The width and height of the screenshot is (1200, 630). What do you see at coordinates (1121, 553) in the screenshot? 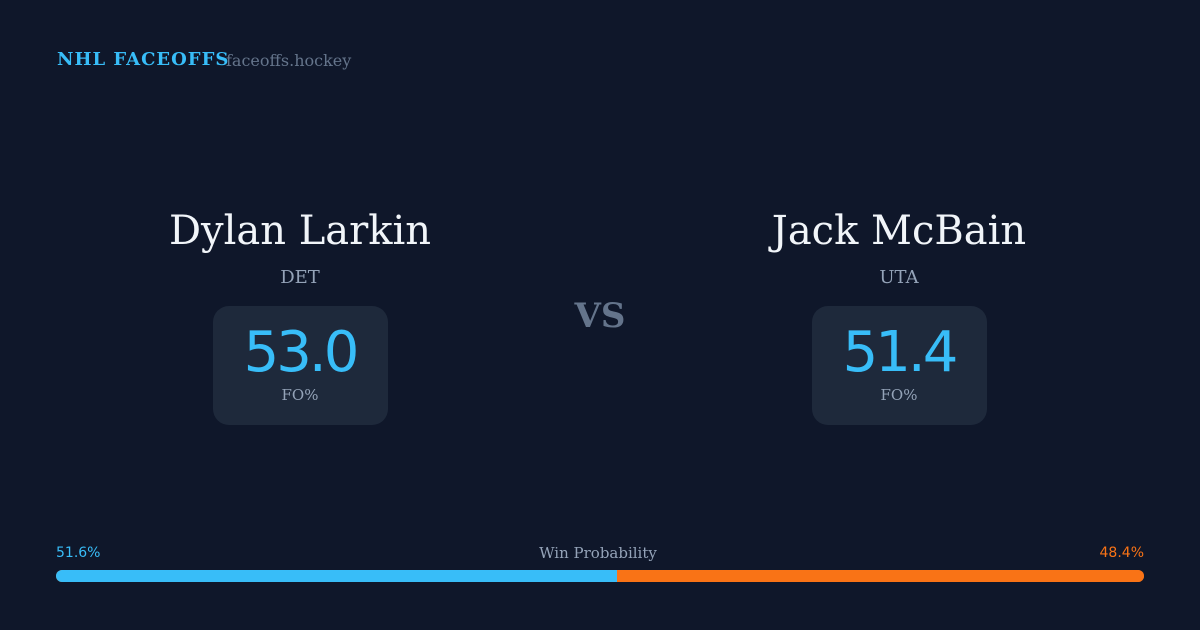
I see `win-prob-right: 48.4%` at bounding box center [1121, 553].